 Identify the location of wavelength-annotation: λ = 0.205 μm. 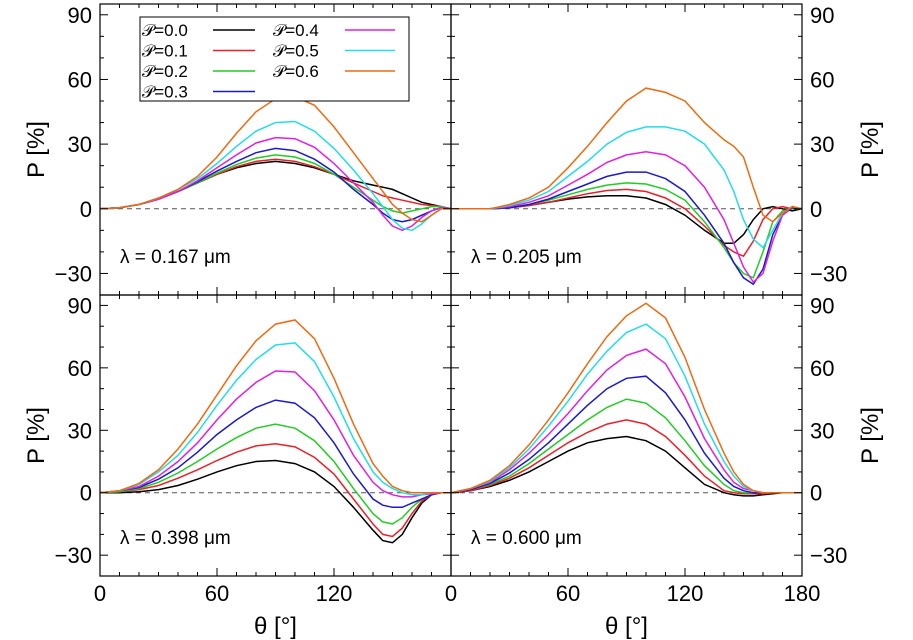
(526, 257).